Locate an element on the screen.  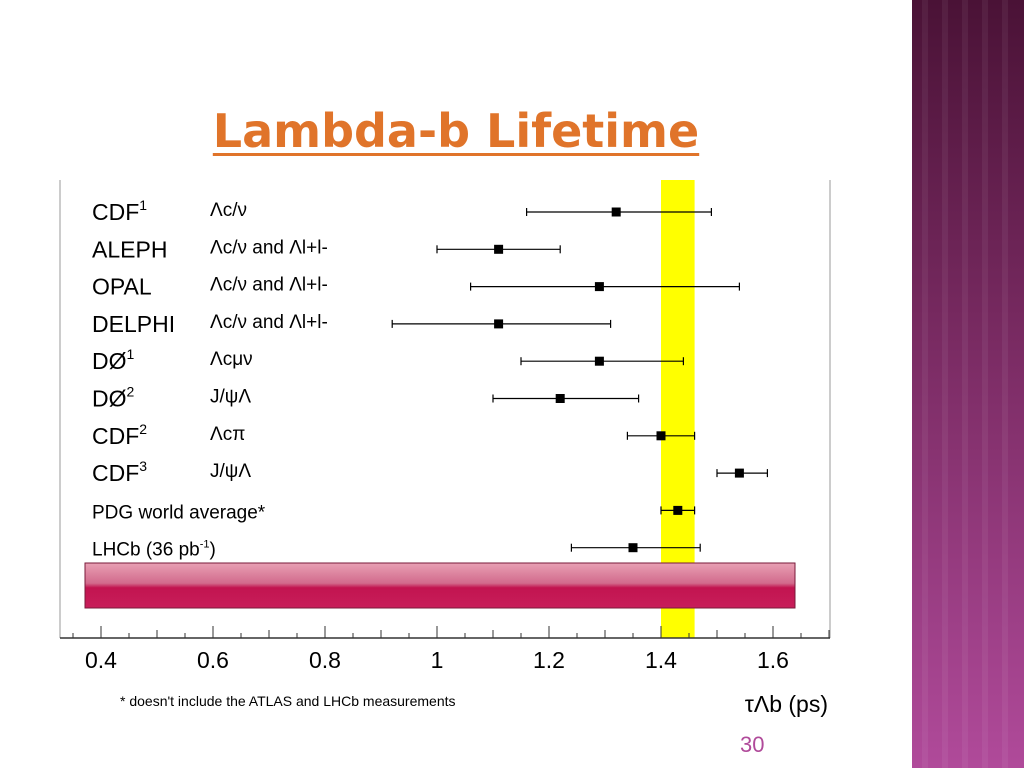
row-label: ALEPH is located at coordinates (129, 249).